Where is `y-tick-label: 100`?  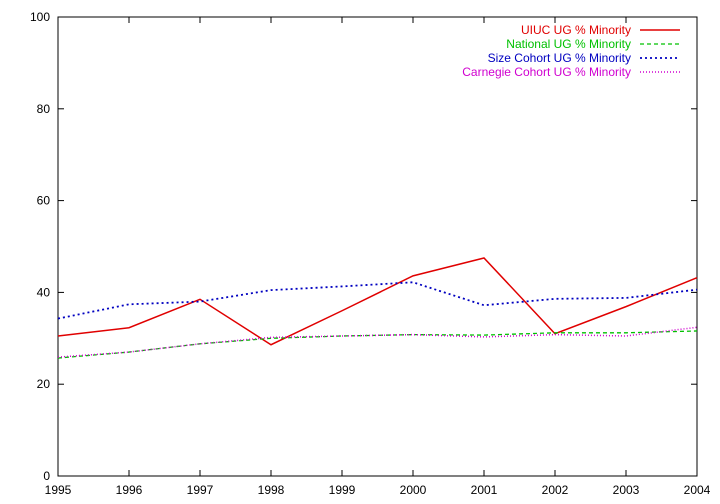
y-tick-label: 100 is located at coordinates (40, 17).